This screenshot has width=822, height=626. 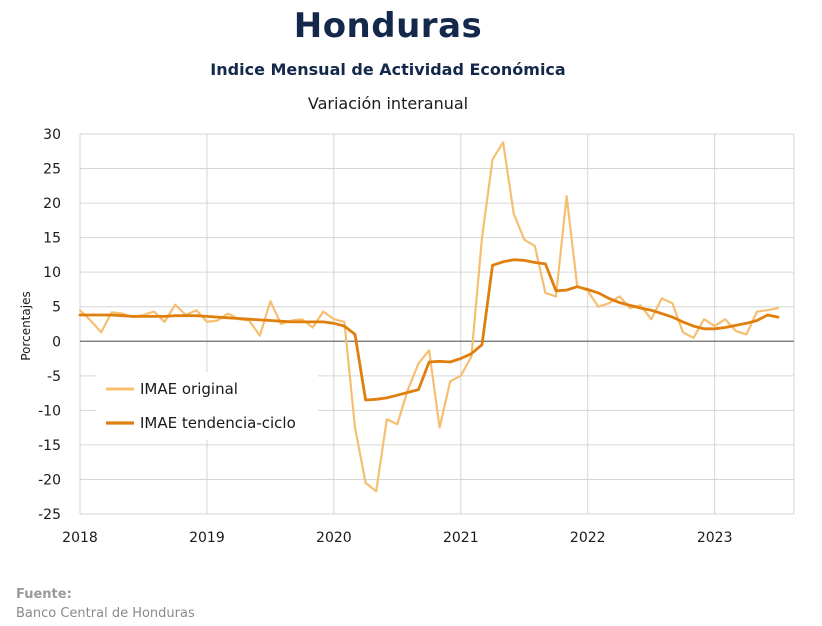 I want to click on y-tick-label: 10, so click(x=52, y=273).